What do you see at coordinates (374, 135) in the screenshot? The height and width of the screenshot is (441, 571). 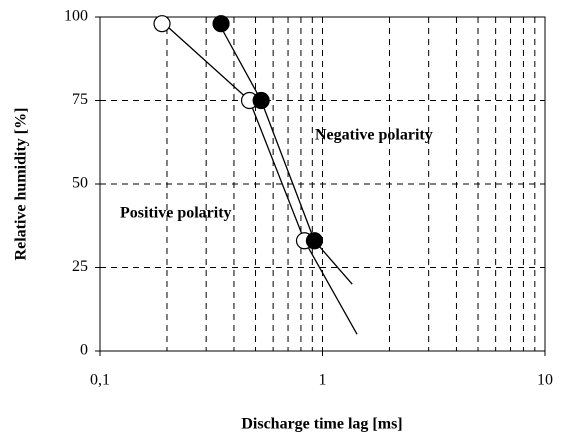 I see `annotation: Negative polarity` at bounding box center [374, 135].